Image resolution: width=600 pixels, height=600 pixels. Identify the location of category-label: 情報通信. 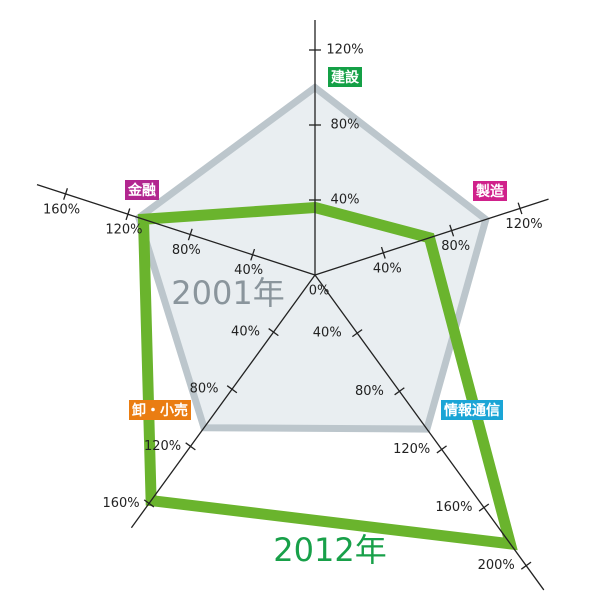
(472, 410).